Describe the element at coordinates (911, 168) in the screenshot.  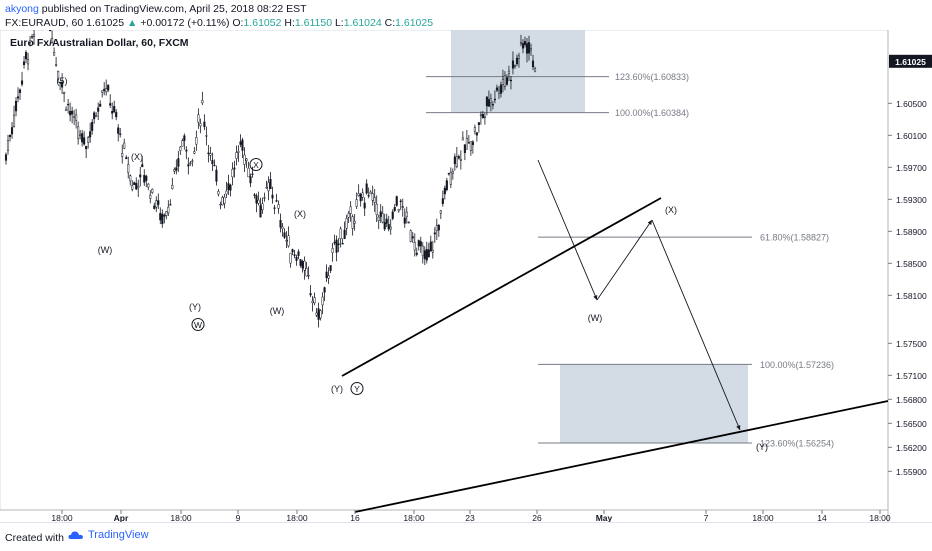
I see `price-tick-label: 1.59700` at that location.